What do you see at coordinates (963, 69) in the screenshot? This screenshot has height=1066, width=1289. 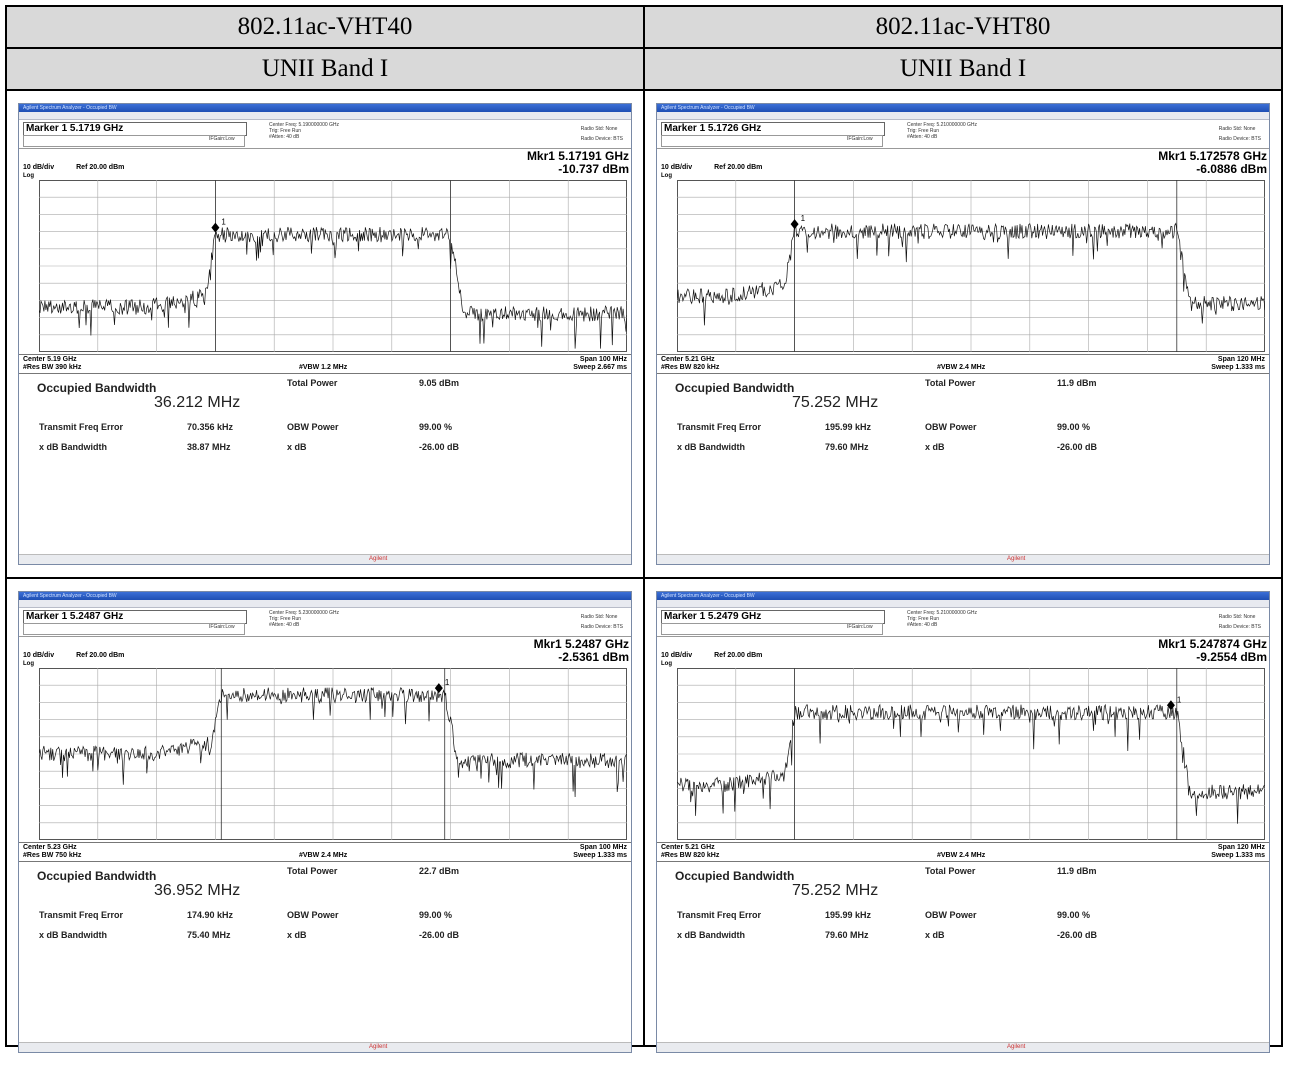 I see `band-label-right: UNII Band I` at bounding box center [963, 69].